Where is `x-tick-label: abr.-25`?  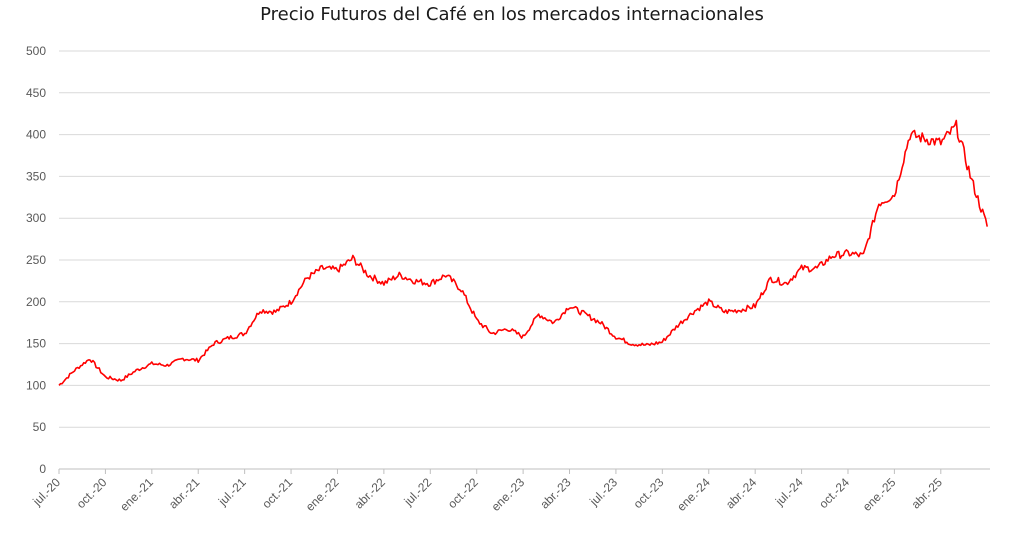
x-tick-label: abr.-25 is located at coordinates (927, 493).